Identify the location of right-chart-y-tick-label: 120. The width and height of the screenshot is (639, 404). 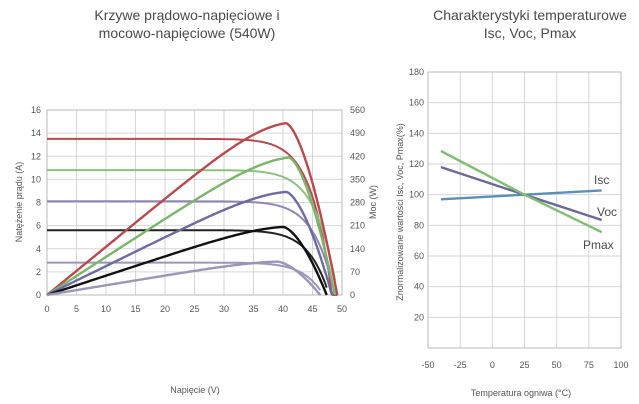
(416, 164).